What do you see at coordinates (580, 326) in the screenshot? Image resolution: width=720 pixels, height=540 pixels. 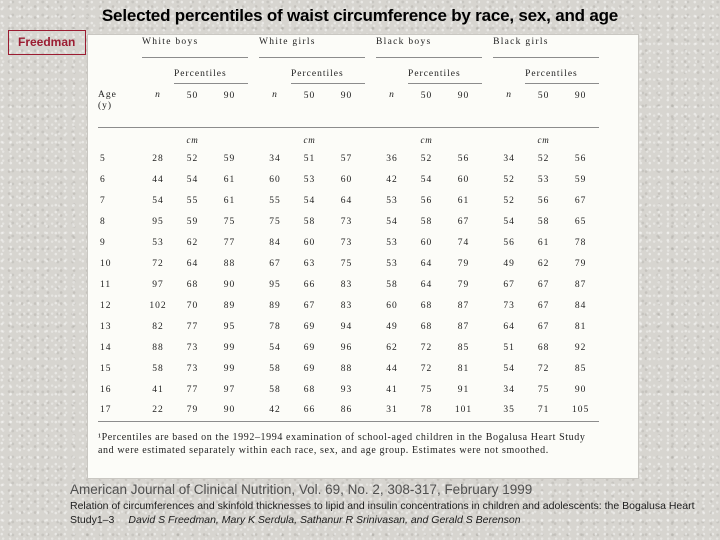 I see `p90-cell: 81` at bounding box center [580, 326].